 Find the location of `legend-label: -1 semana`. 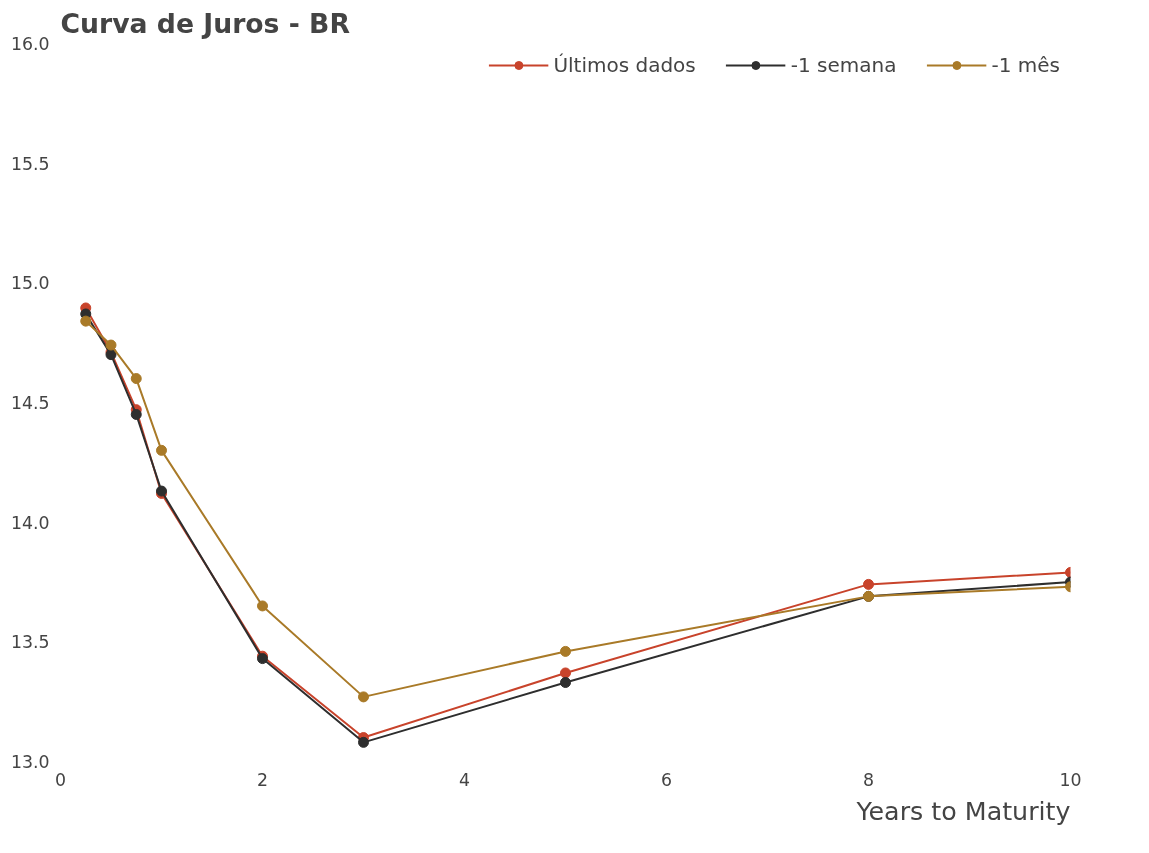

legend-label: -1 semana is located at coordinates (843, 65).